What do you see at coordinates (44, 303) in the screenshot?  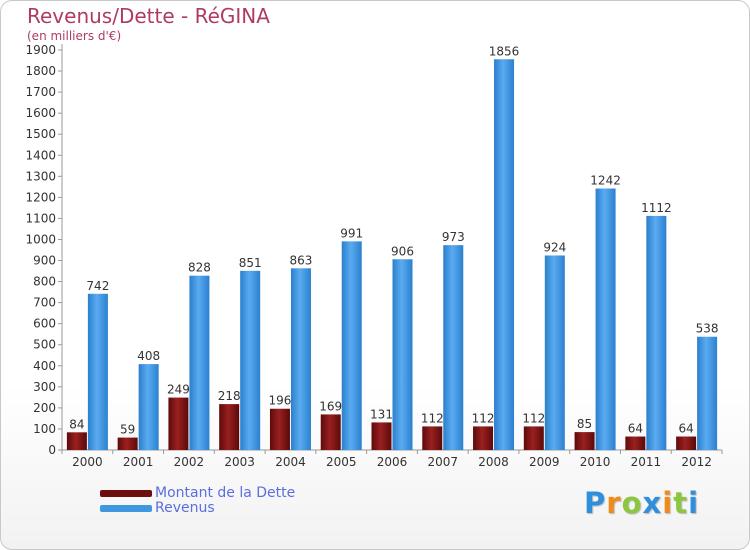 I see `y-tick-label: 700` at bounding box center [44, 303].